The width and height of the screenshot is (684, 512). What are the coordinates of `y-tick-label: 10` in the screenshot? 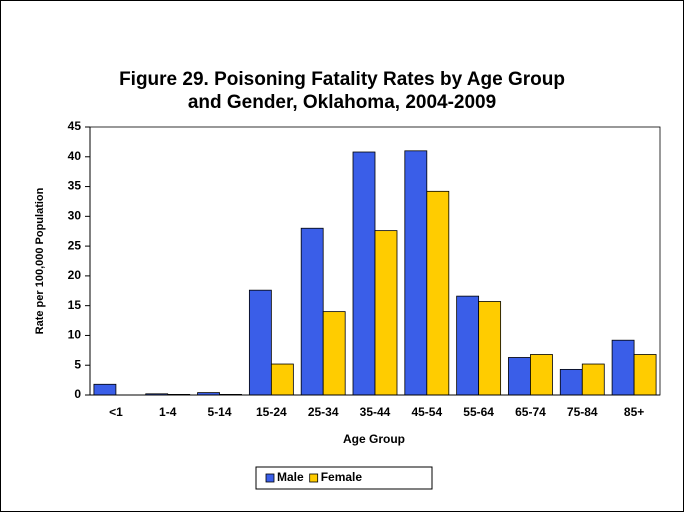 It's located at (75, 335).